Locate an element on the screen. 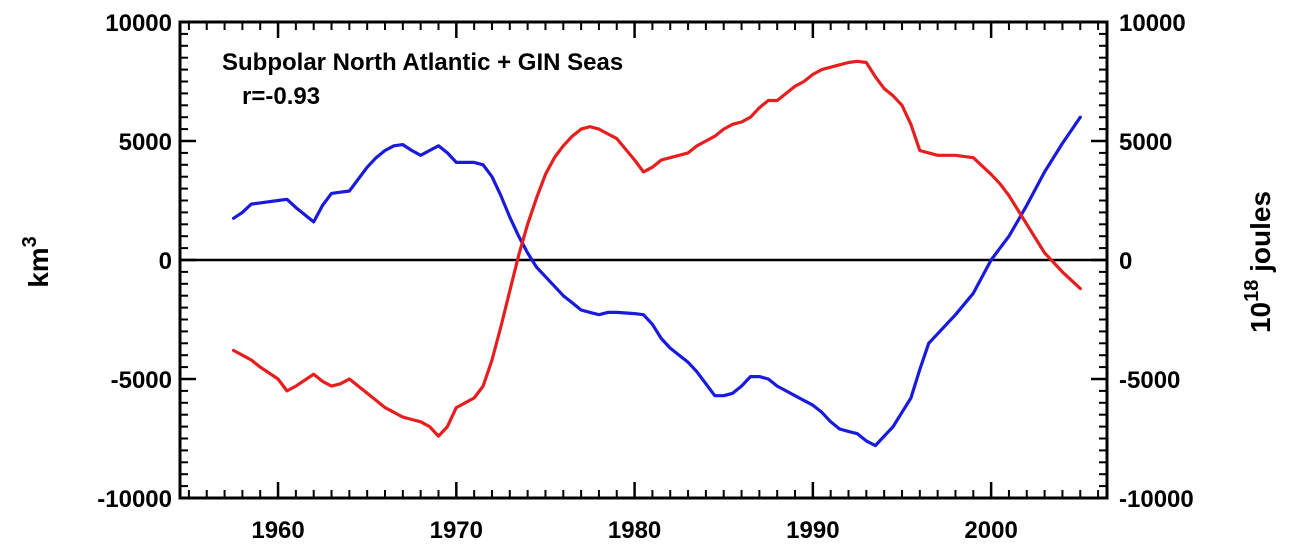 The height and width of the screenshot is (557, 1293). y-tick-label-left: -10000 is located at coordinates (134, 499).